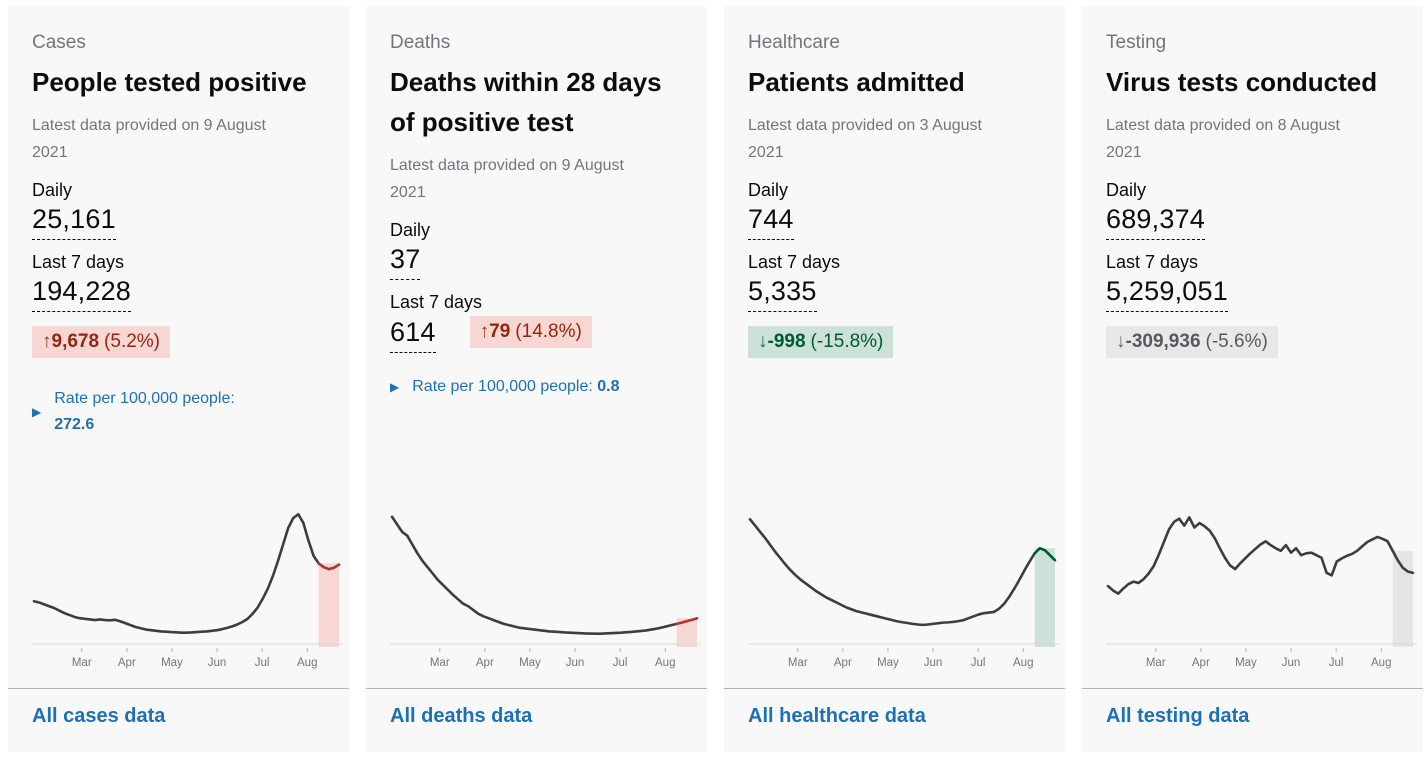  Describe the element at coordinates (132, 341) in the screenshot. I see `change-percent: (5.2%)` at that location.